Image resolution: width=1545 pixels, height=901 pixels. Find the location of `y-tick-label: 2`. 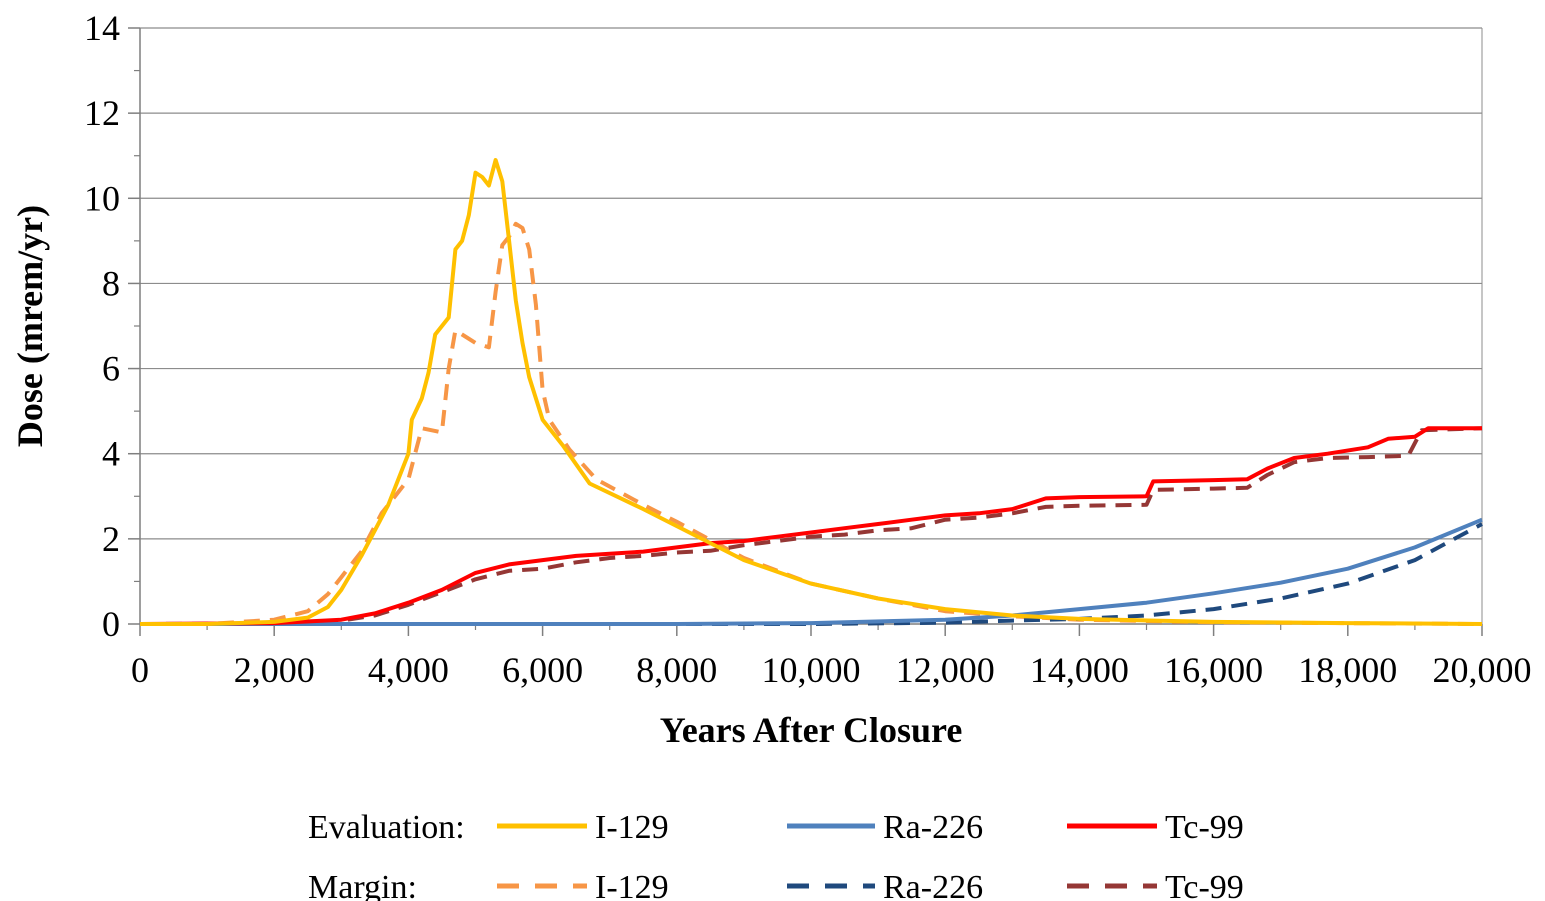

y-tick-label: 2 is located at coordinates (111, 539).